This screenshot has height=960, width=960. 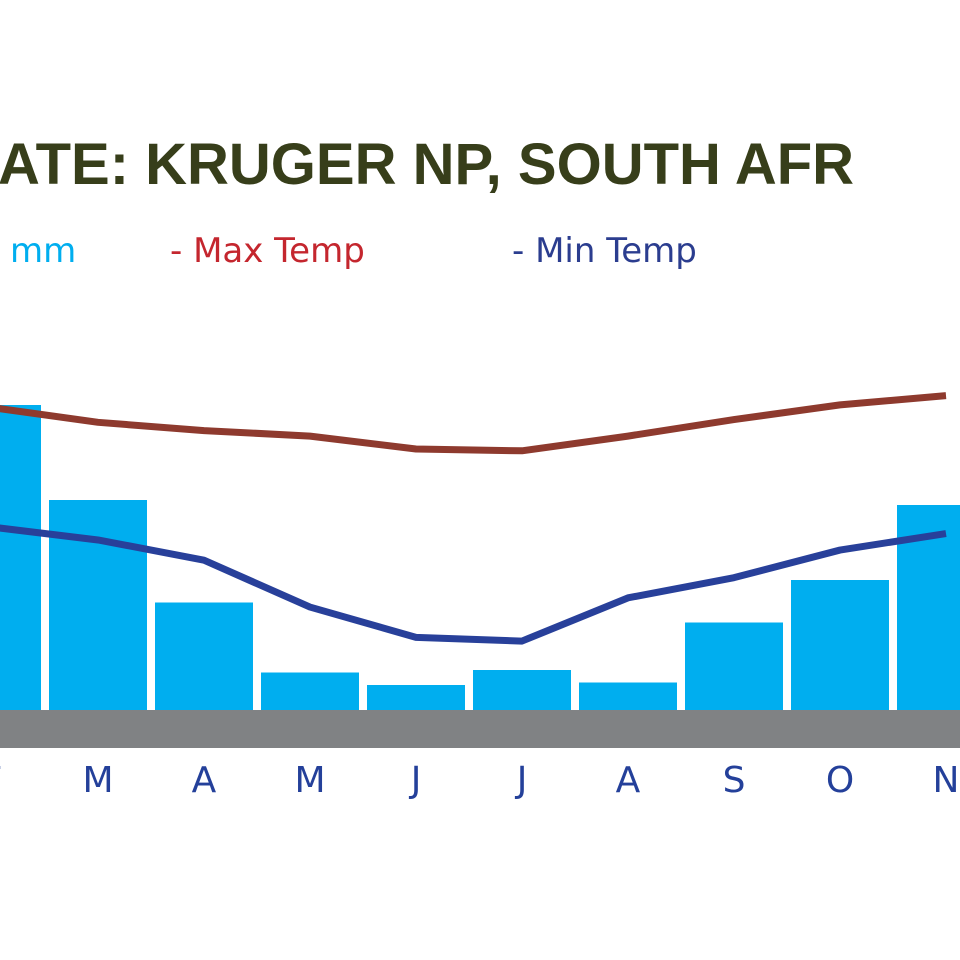 What do you see at coordinates (616, 251) in the screenshot?
I see `legend-label: Min Temp` at bounding box center [616, 251].